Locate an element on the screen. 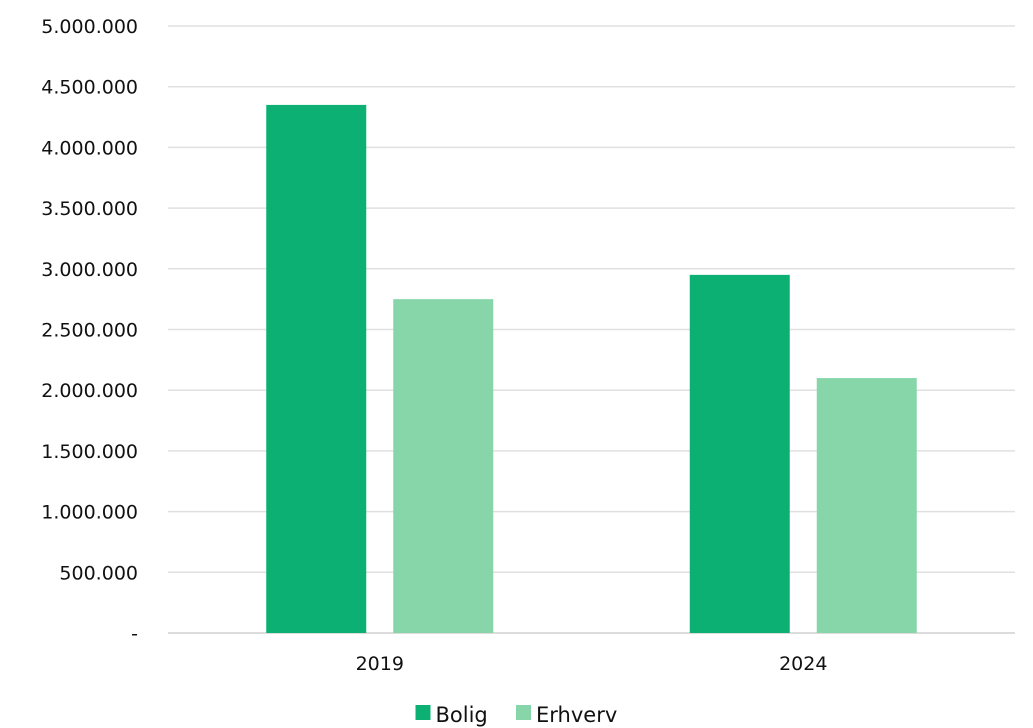  y-tick-label: 2.500.000 is located at coordinates (89, 331).